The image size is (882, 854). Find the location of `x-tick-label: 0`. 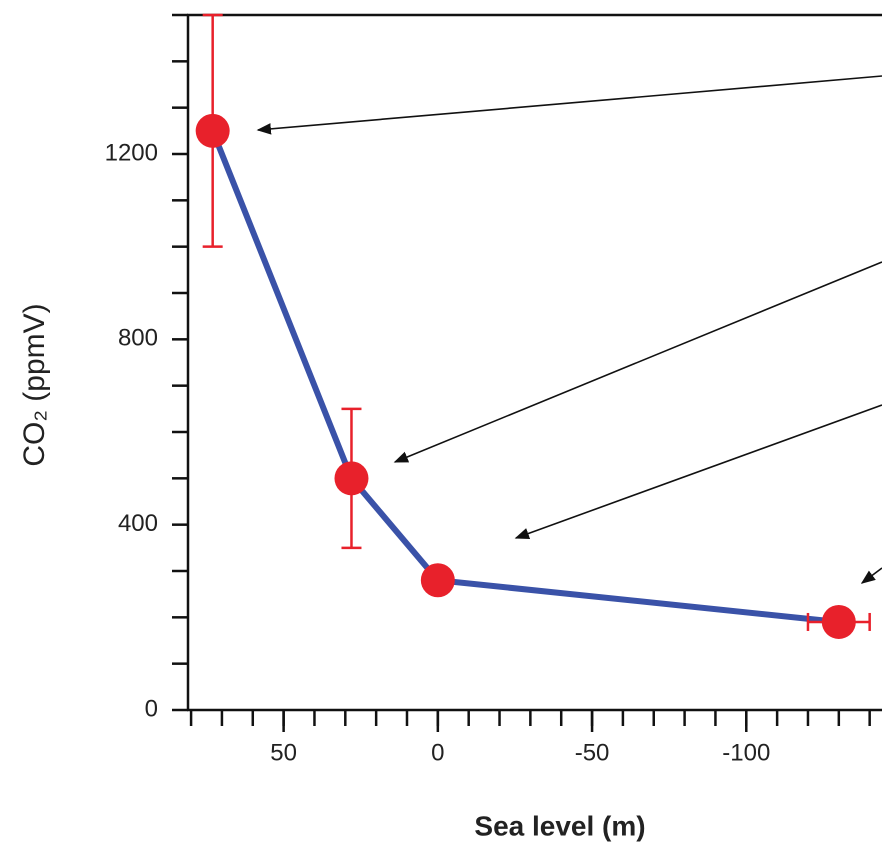

x-tick-label: 0 is located at coordinates (437, 752).